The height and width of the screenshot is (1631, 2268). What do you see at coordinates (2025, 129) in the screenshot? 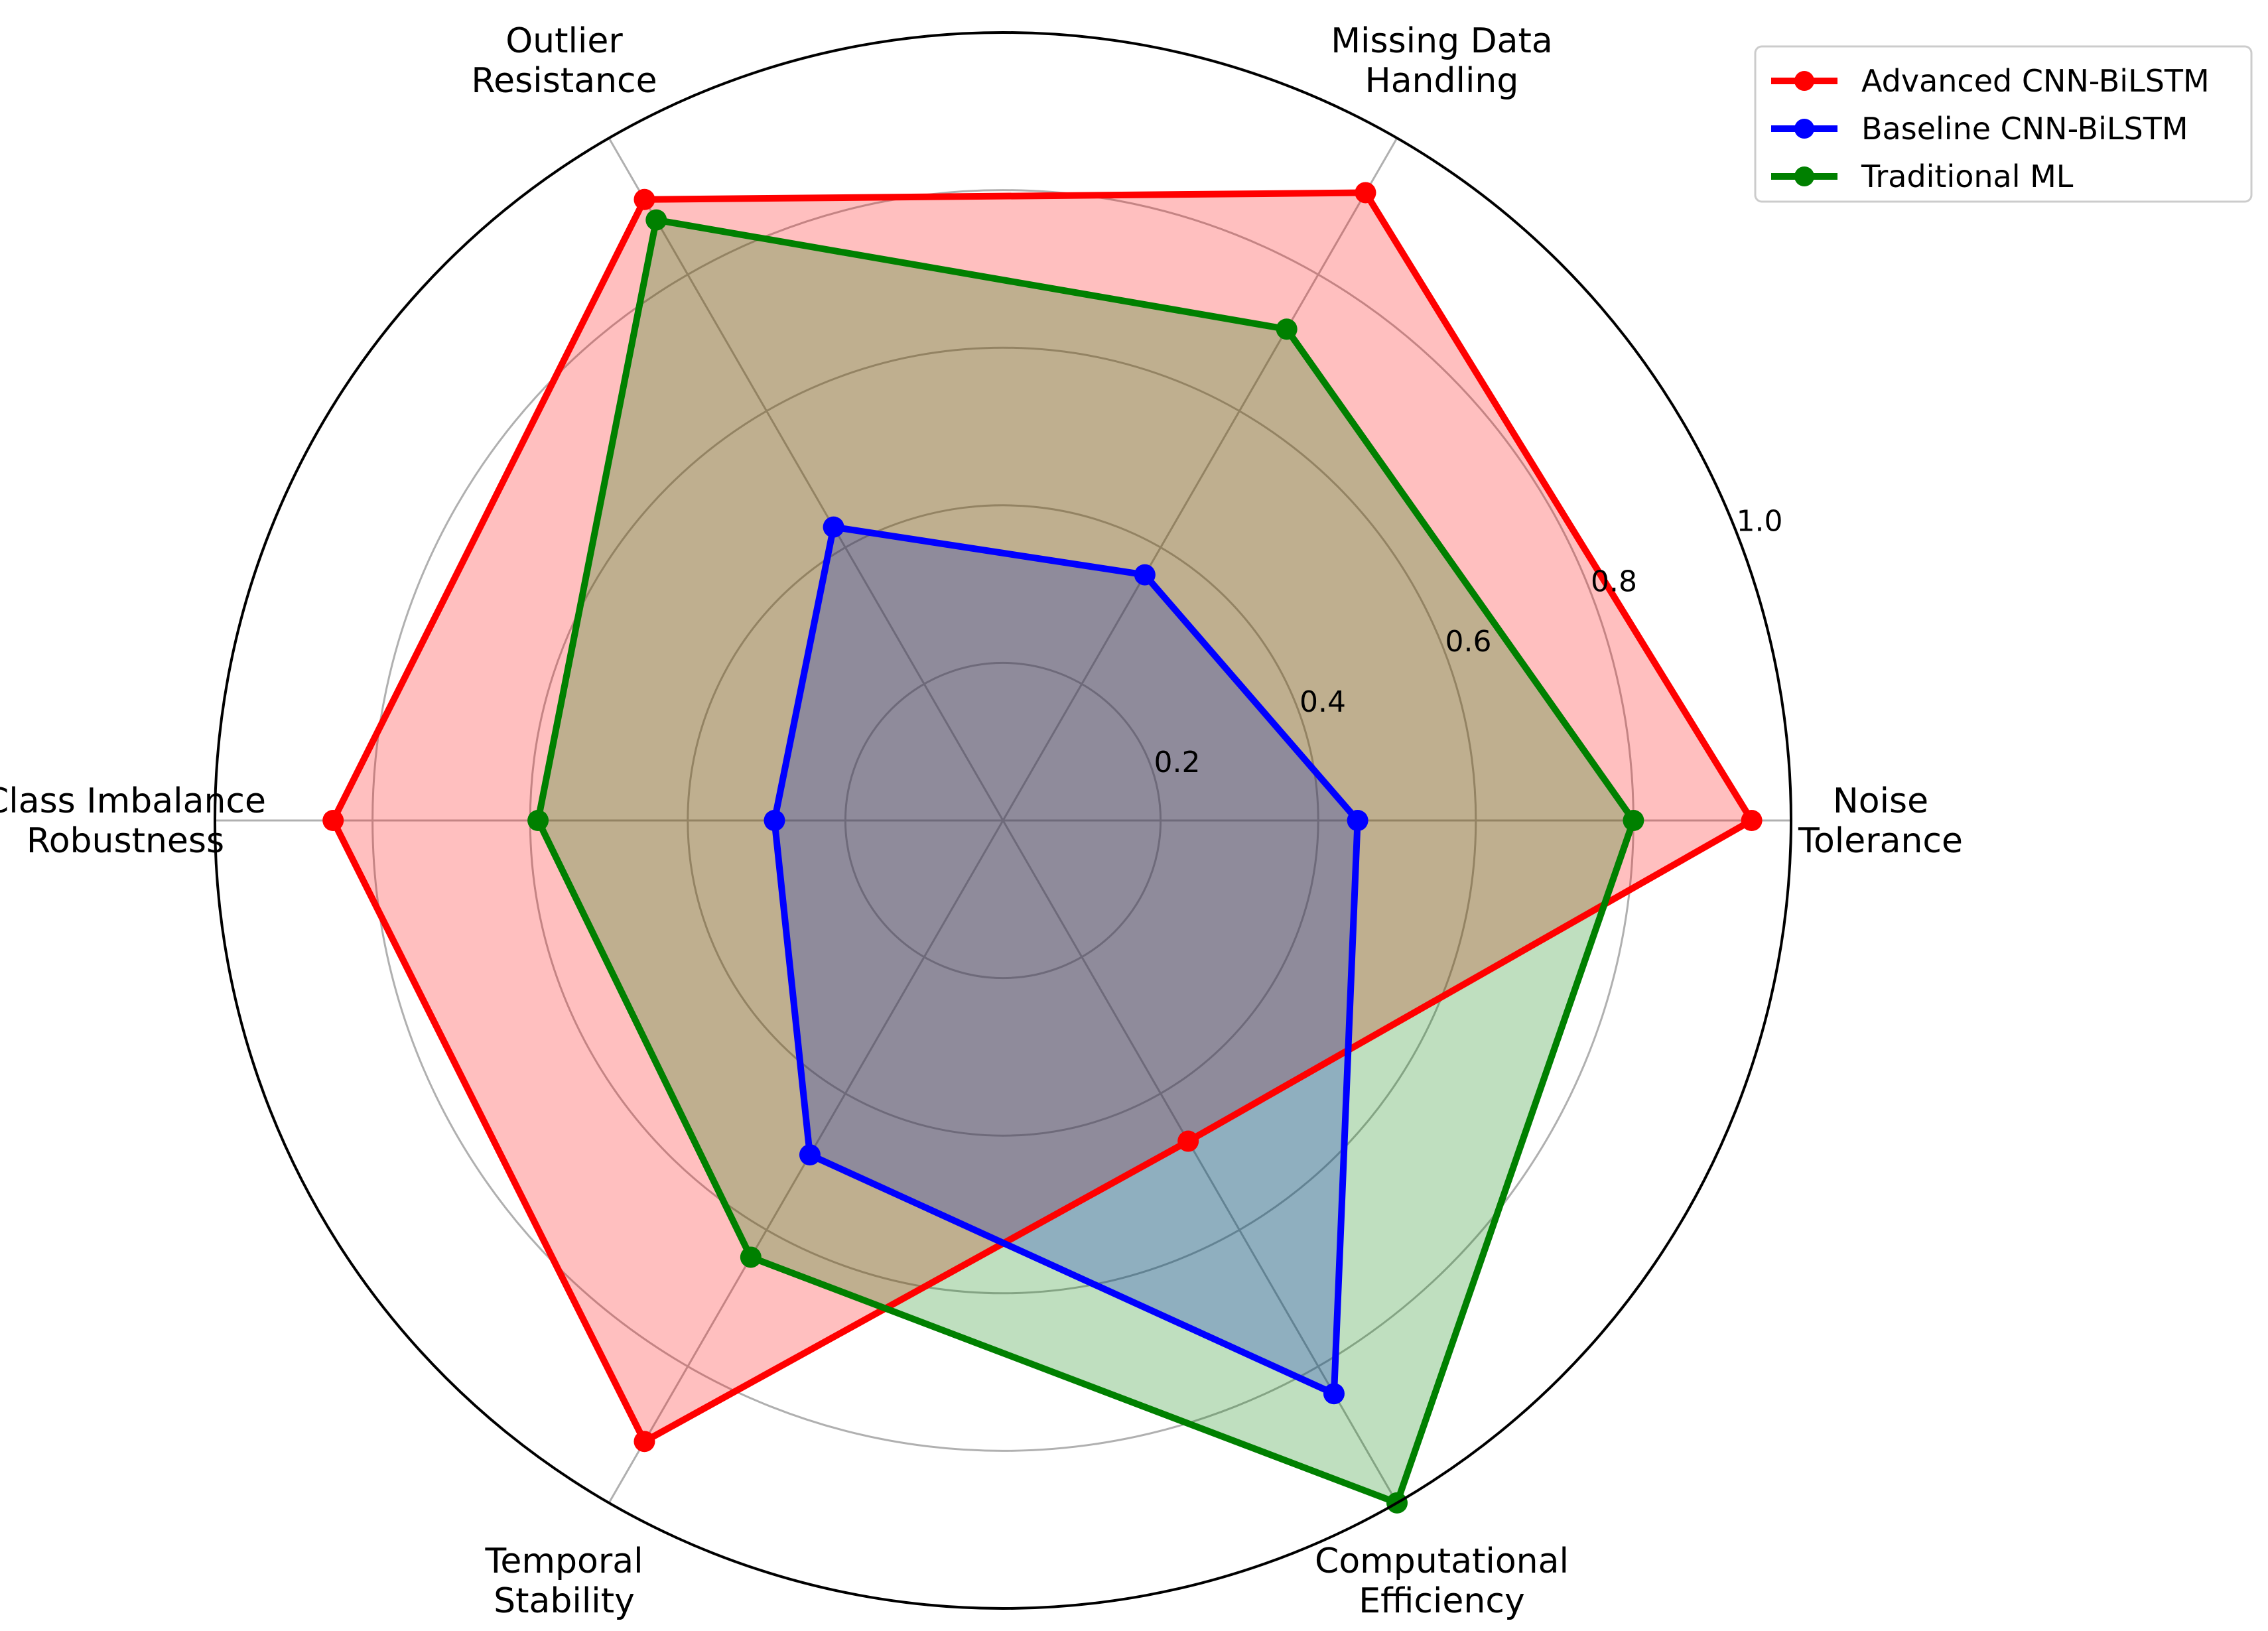
I see `legend-label-1: Baseline CNN-BiLSTM` at bounding box center [2025, 129].